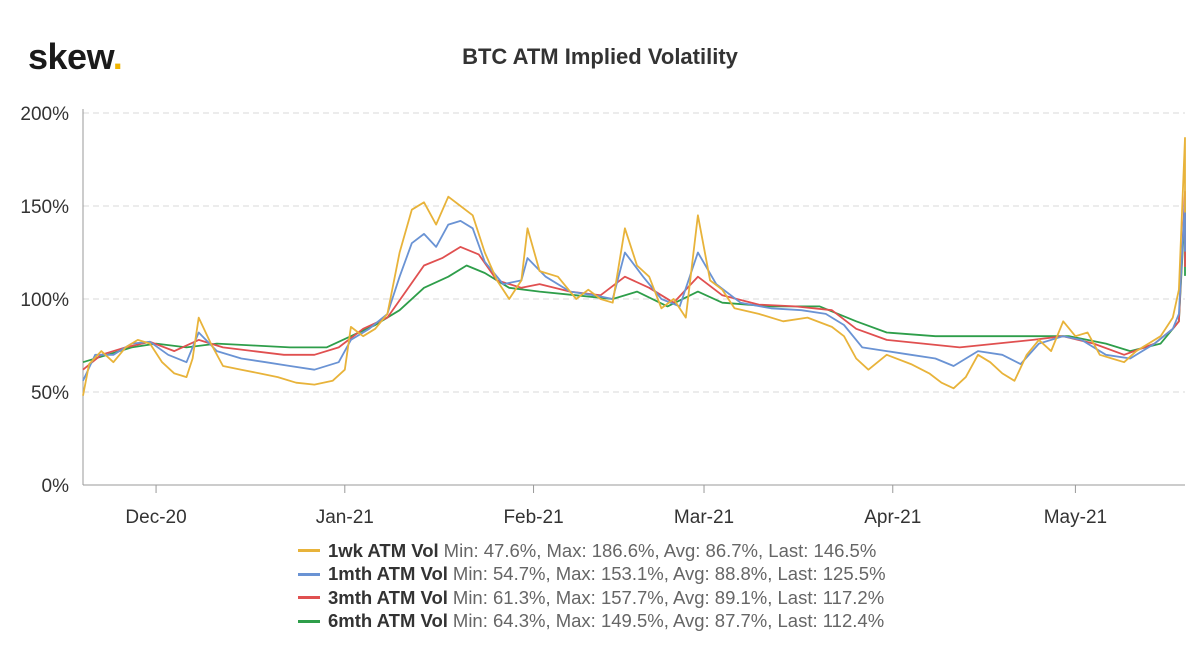 This screenshot has width=1200, height=670. I want to click on x-tick-label: May-21, so click(1075, 517).